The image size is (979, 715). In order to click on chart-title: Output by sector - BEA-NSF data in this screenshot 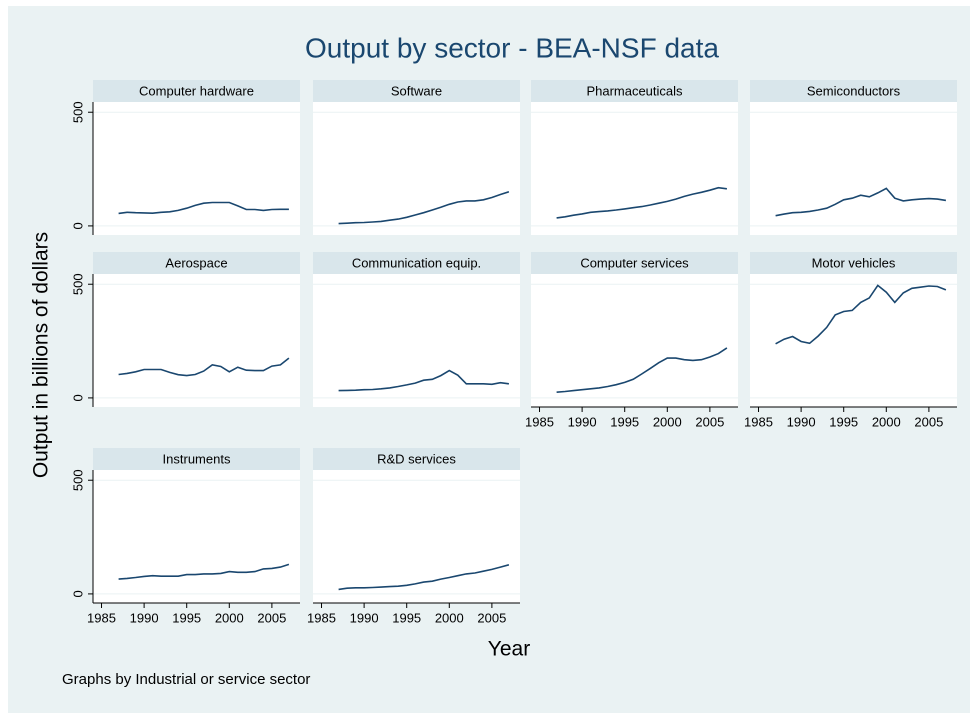, I will do `click(512, 47)`.